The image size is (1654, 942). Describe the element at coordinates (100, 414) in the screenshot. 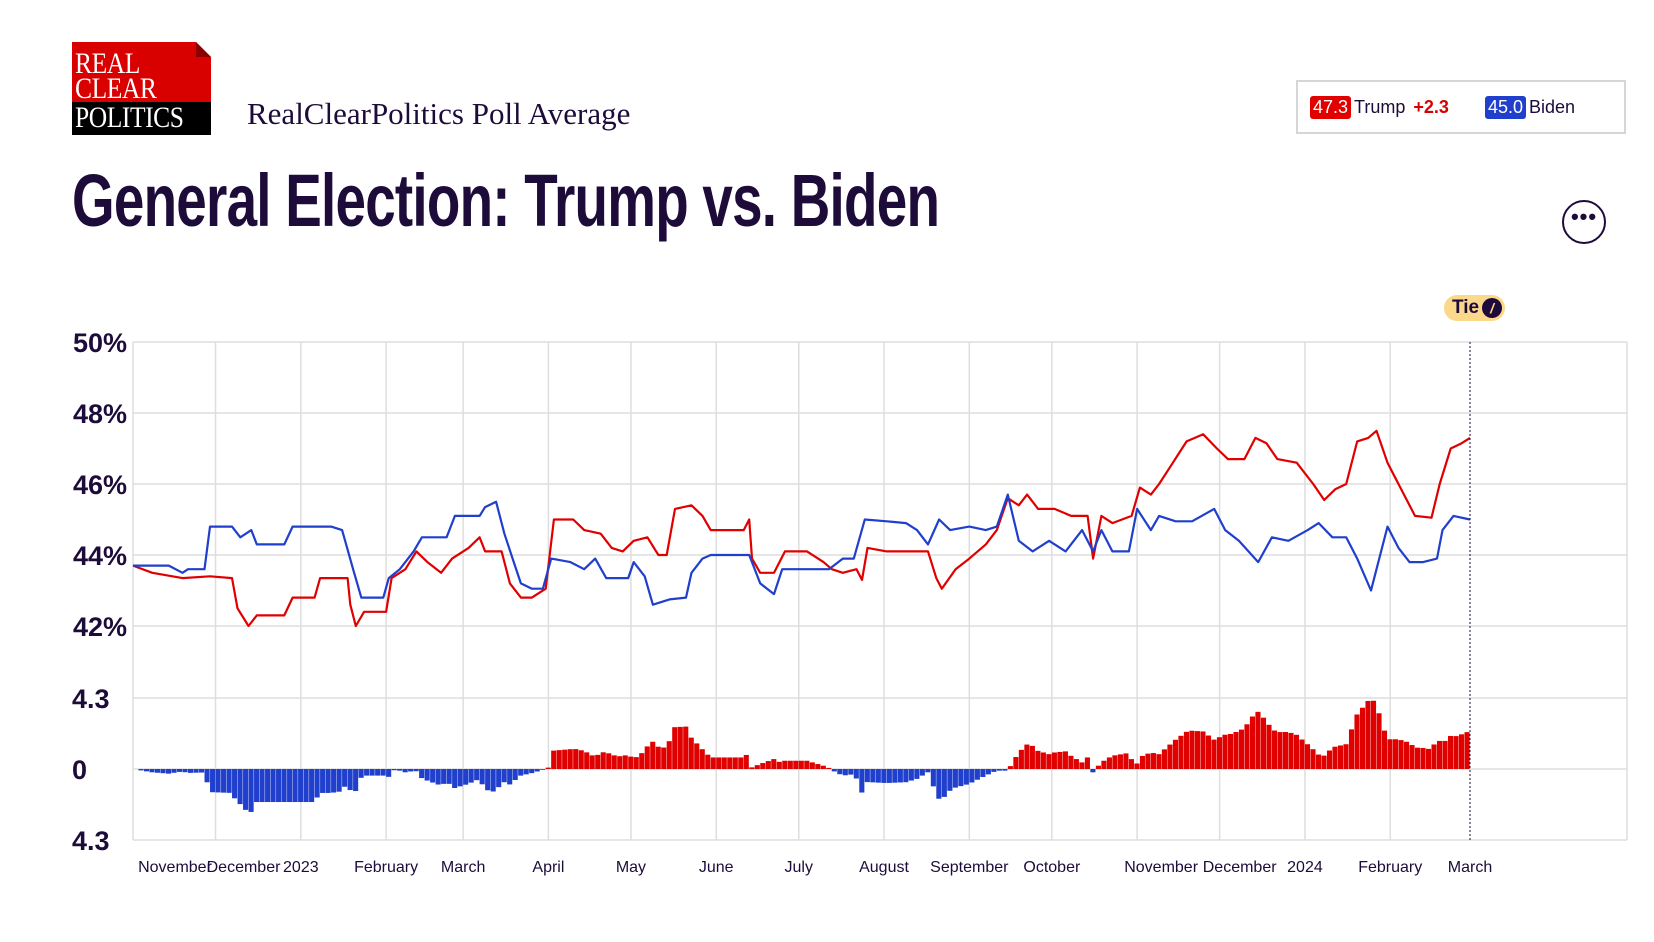

I see `y-tick-label: 48%` at that location.